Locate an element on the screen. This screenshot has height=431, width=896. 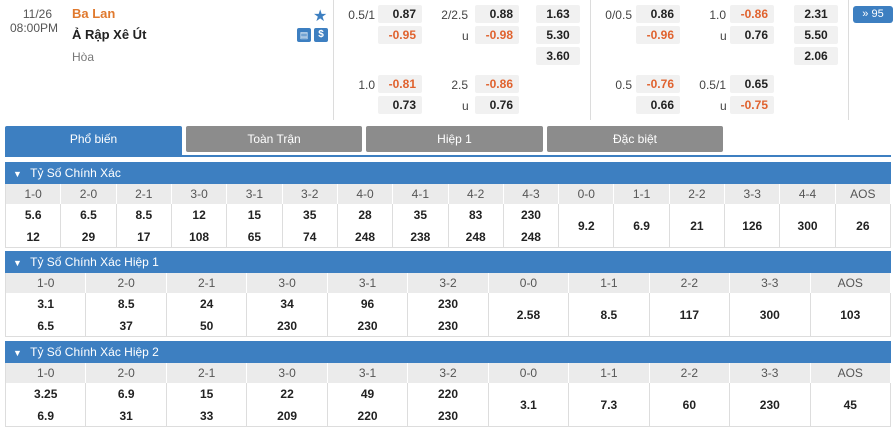
draw-score-odd: 300 is located at coordinates (807, 226).